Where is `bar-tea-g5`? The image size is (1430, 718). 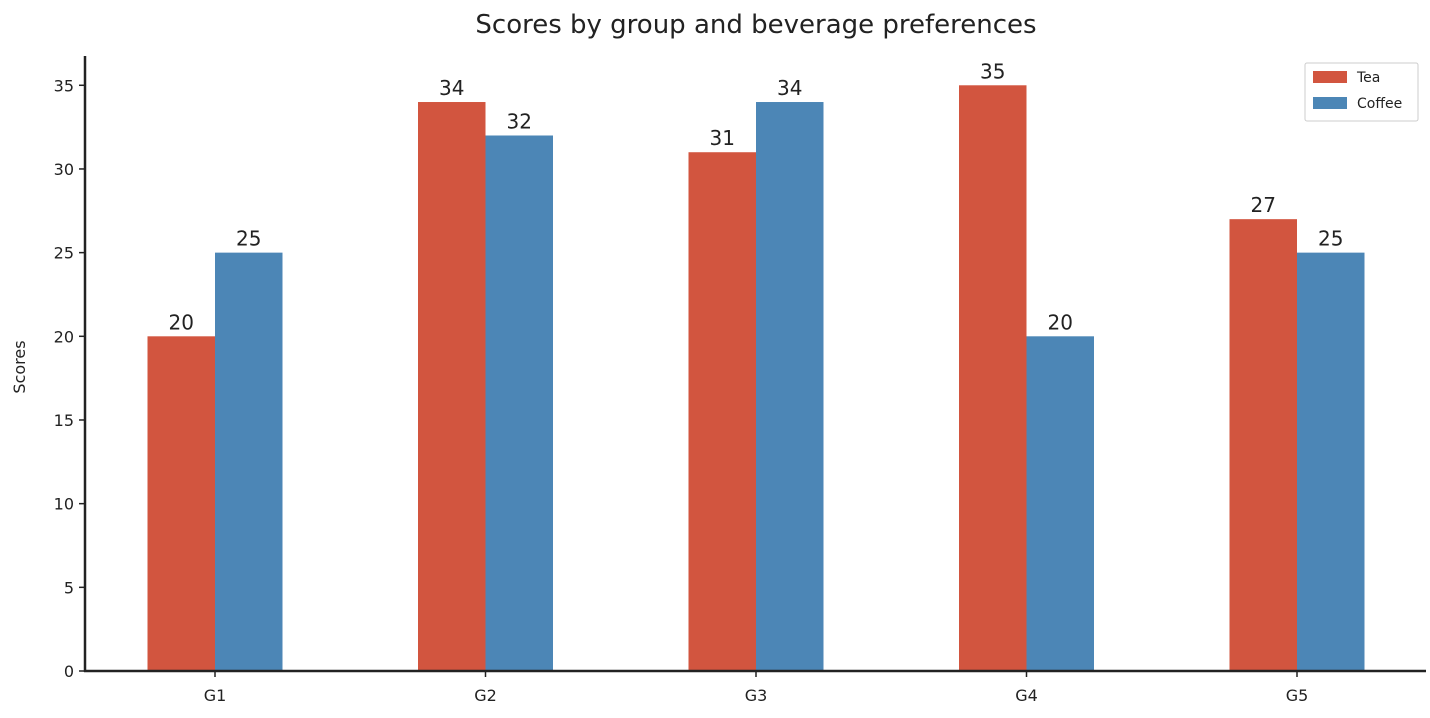 bar-tea-g5 is located at coordinates (1263, 445).